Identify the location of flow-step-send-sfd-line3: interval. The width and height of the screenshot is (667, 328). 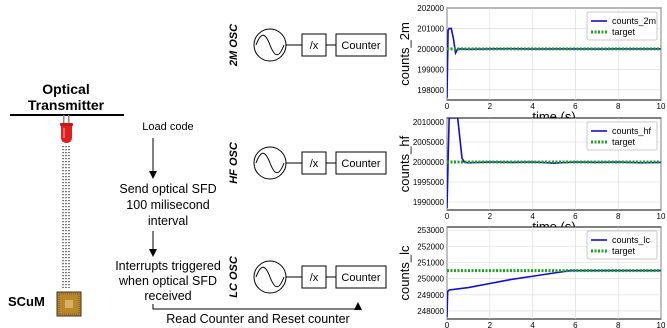
(168, 221).